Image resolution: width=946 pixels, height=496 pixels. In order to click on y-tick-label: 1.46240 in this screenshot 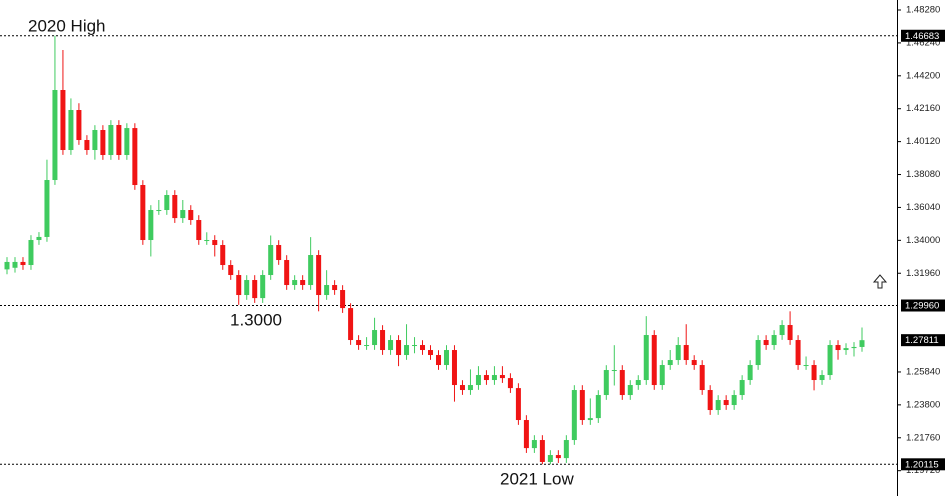, I will do `click(923, 42)`.